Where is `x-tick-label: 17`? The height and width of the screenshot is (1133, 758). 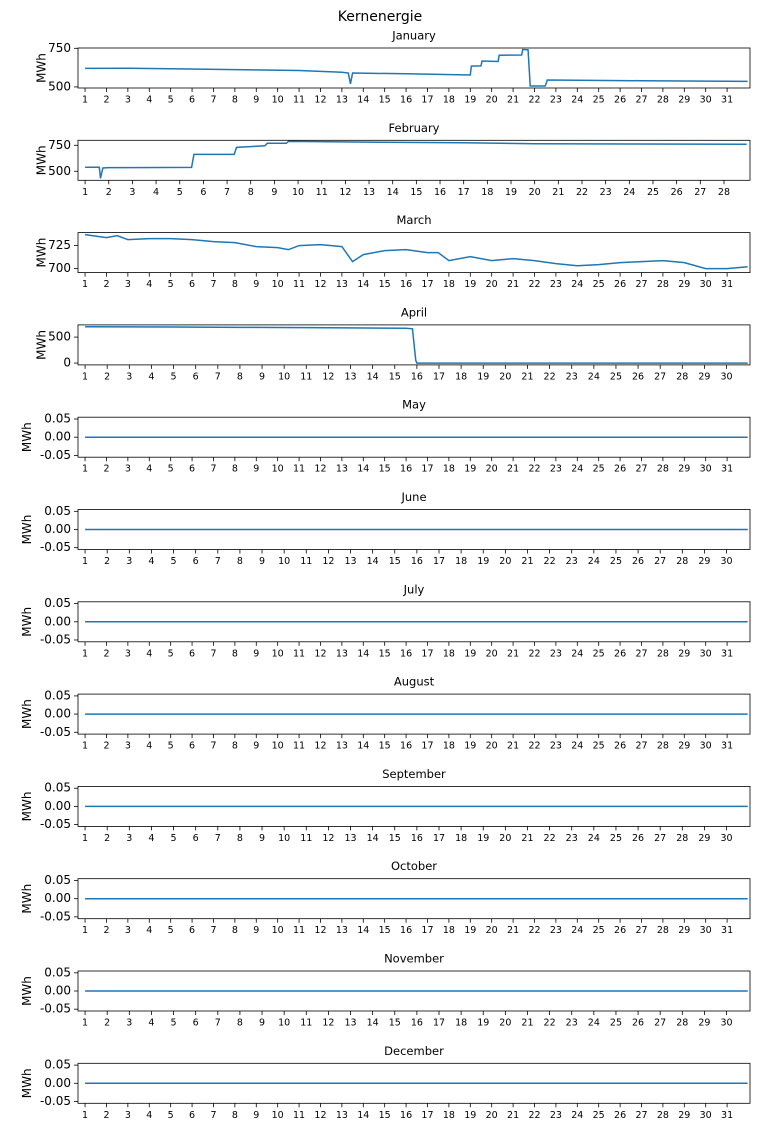
x-tick-label: 17 is located at coordinates (439, 838).